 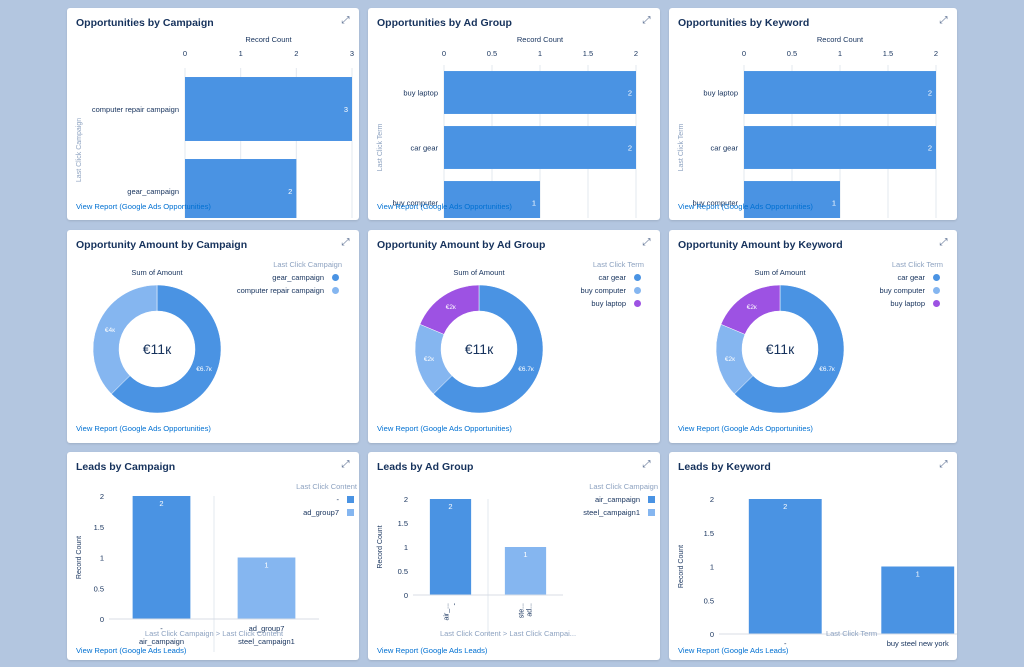 I want to click on category-label: car gear, so click(x=724, y=148).